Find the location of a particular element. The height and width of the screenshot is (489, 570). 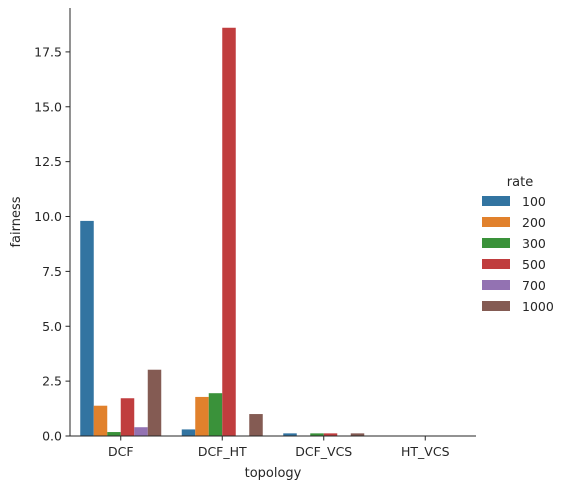

y-tick-label: 15.0 is located at coordinates (48, 106).